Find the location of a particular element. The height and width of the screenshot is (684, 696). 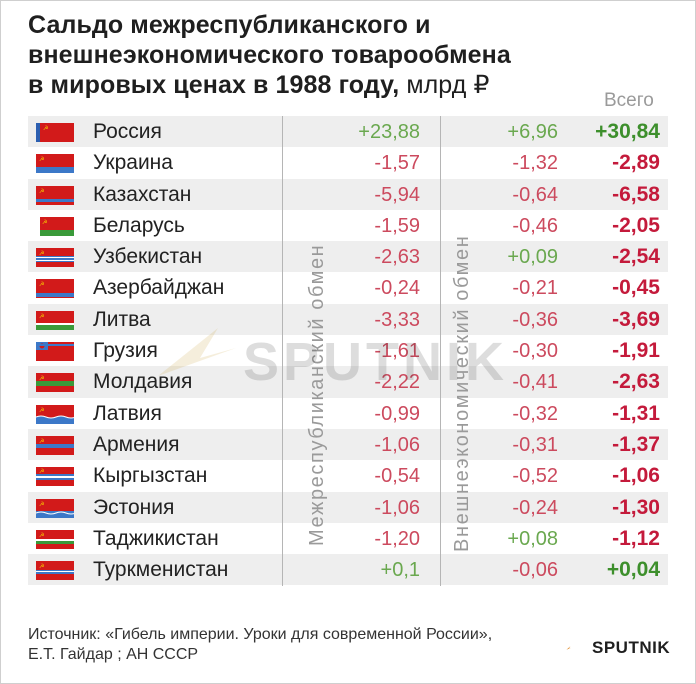

total-value: -1,31 is located at coordinates (636, 413).